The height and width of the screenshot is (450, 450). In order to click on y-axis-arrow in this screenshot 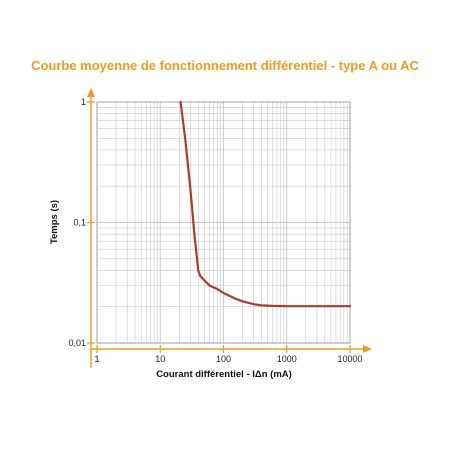, I will do `click(91, 92)`.